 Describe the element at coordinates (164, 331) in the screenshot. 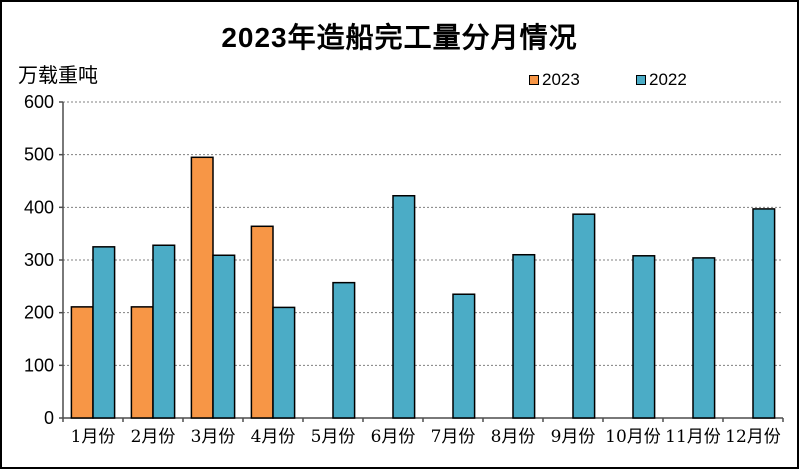

I see `bar-2022-2月份` at that location.